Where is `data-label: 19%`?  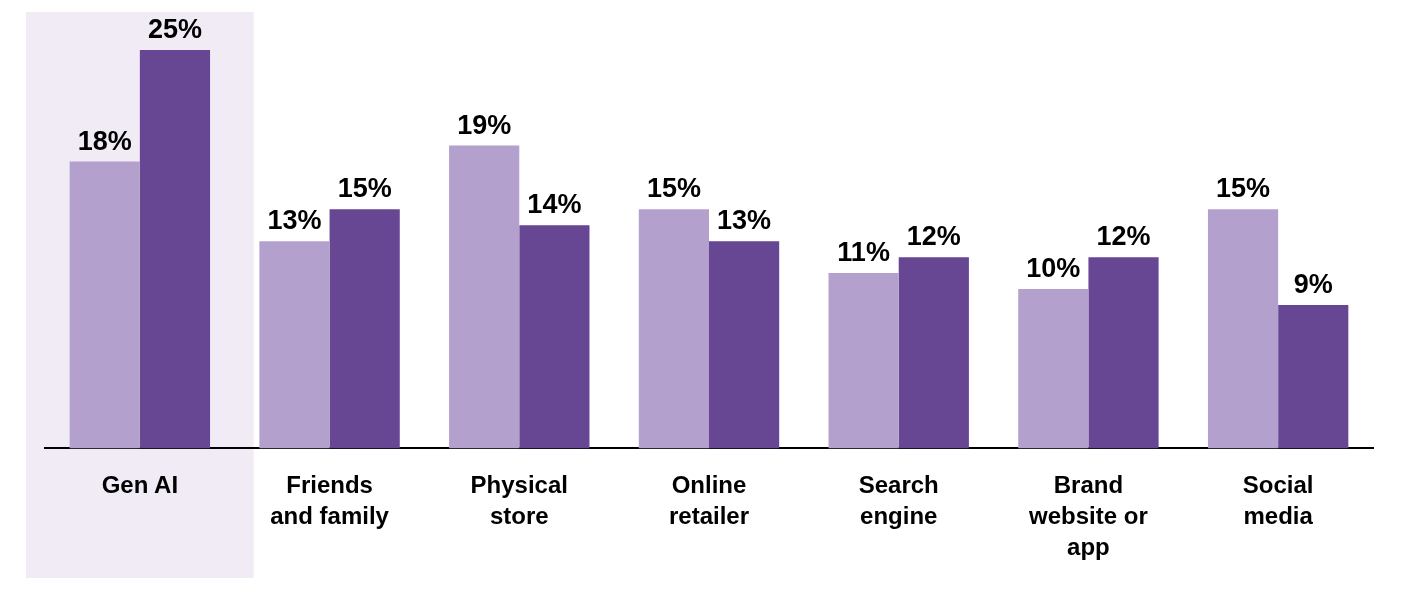 data-label: 19% is located at coordinates (484, 124).